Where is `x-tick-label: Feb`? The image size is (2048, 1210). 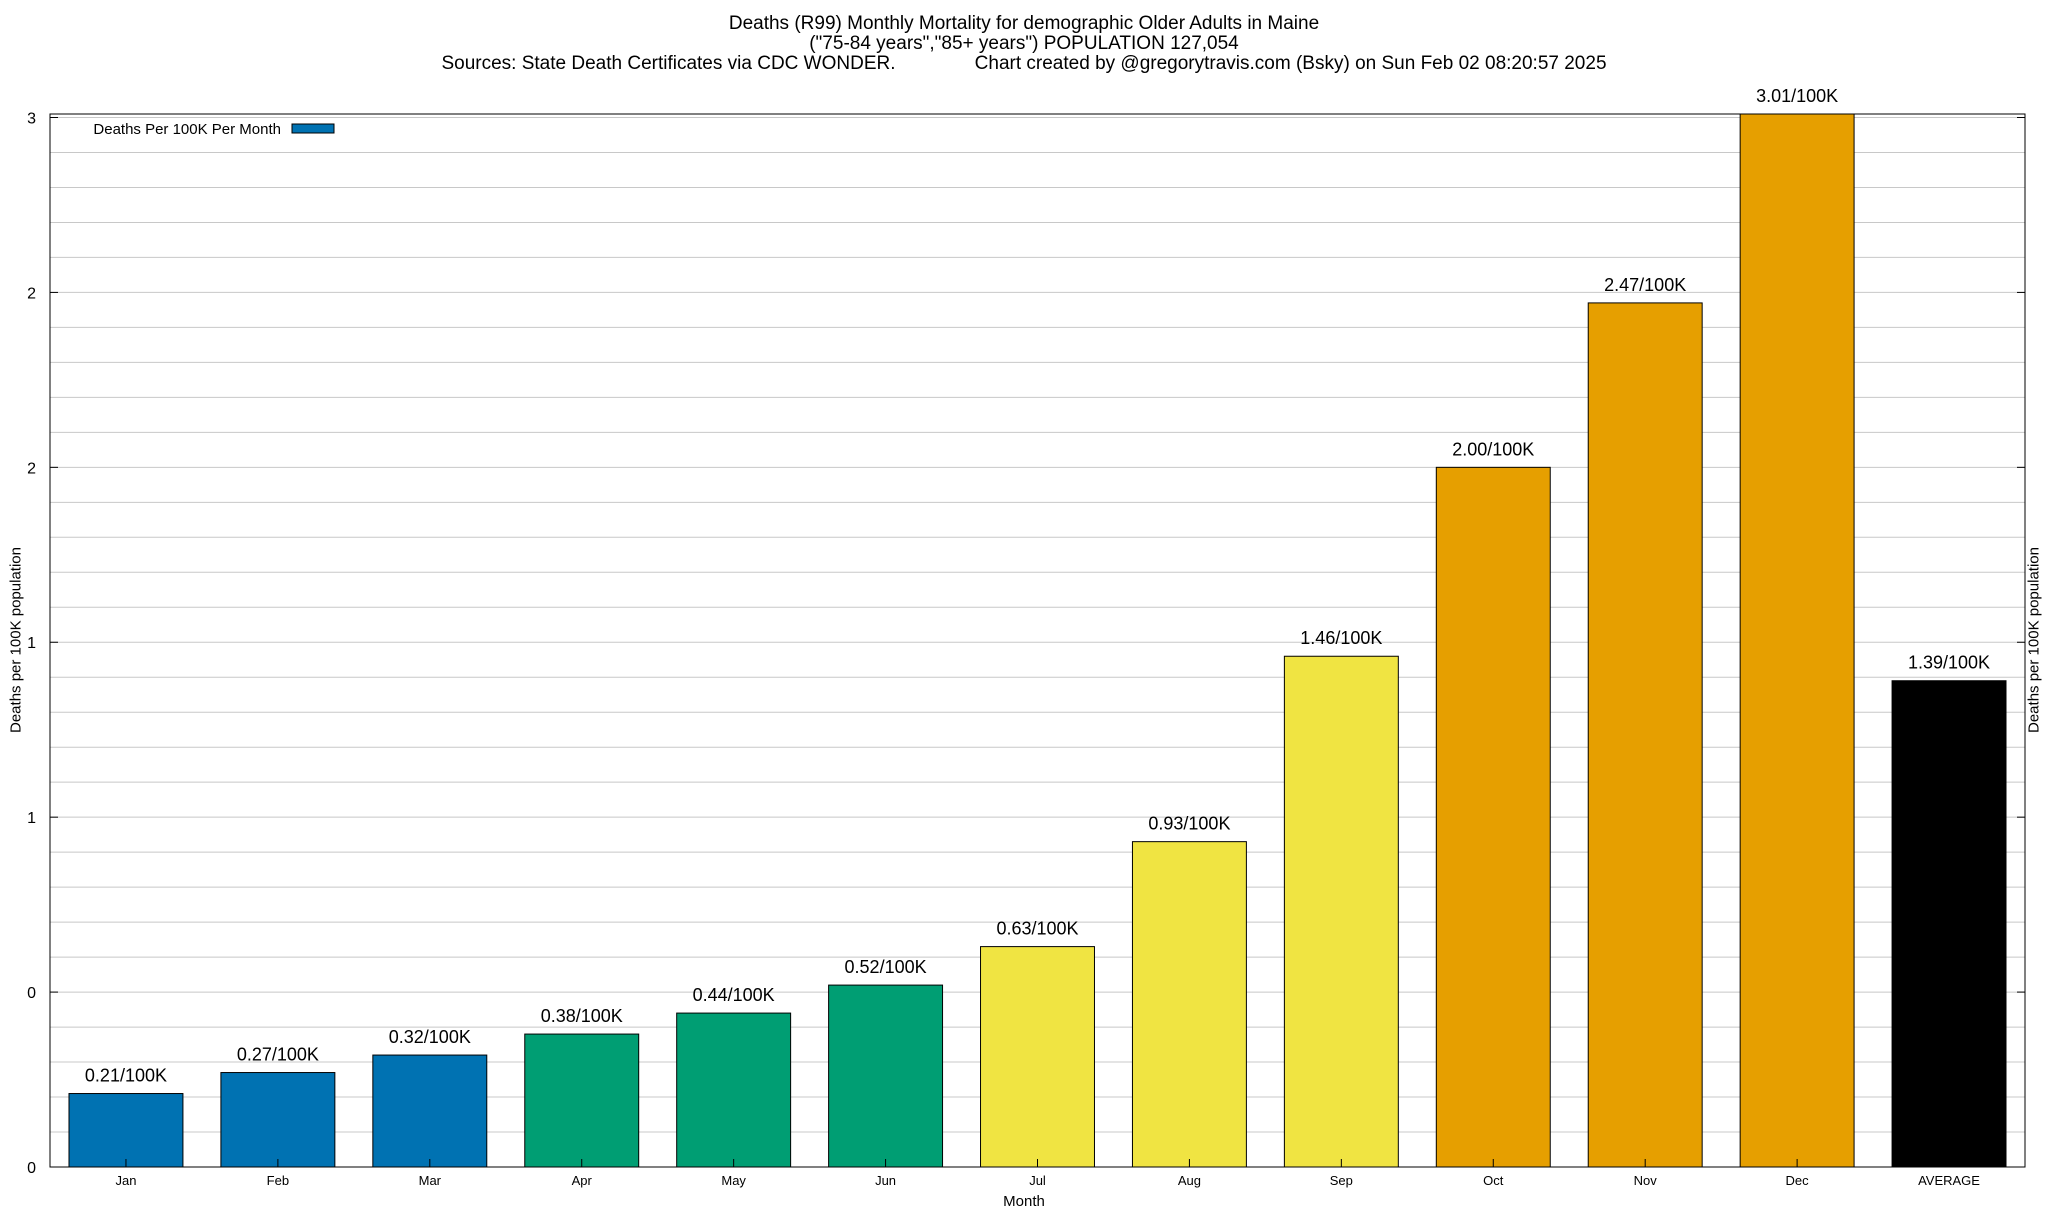 x-tick-label: Feb is located at coordinates (278, 1180).